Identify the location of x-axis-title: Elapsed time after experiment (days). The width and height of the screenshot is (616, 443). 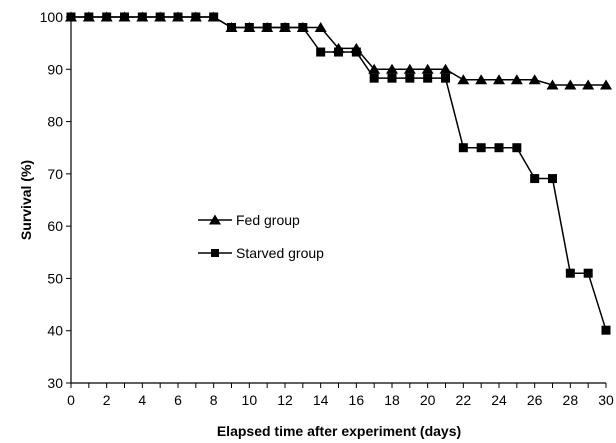
(339, 431).